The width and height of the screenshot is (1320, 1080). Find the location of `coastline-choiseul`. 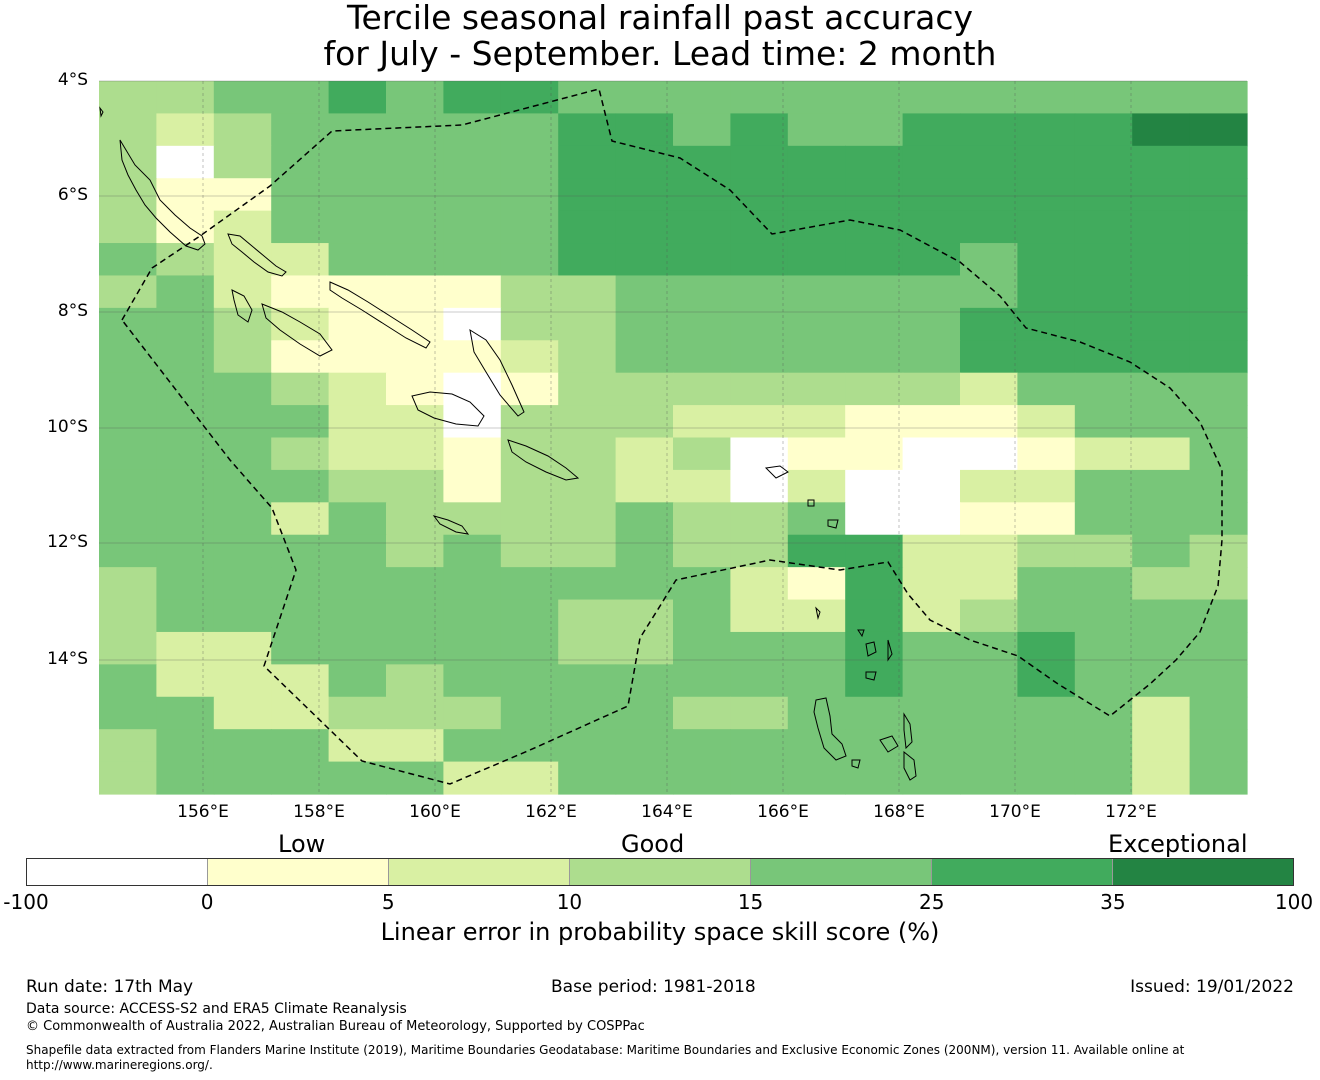

coastline-choiseul is located at coordinates (257, 255).